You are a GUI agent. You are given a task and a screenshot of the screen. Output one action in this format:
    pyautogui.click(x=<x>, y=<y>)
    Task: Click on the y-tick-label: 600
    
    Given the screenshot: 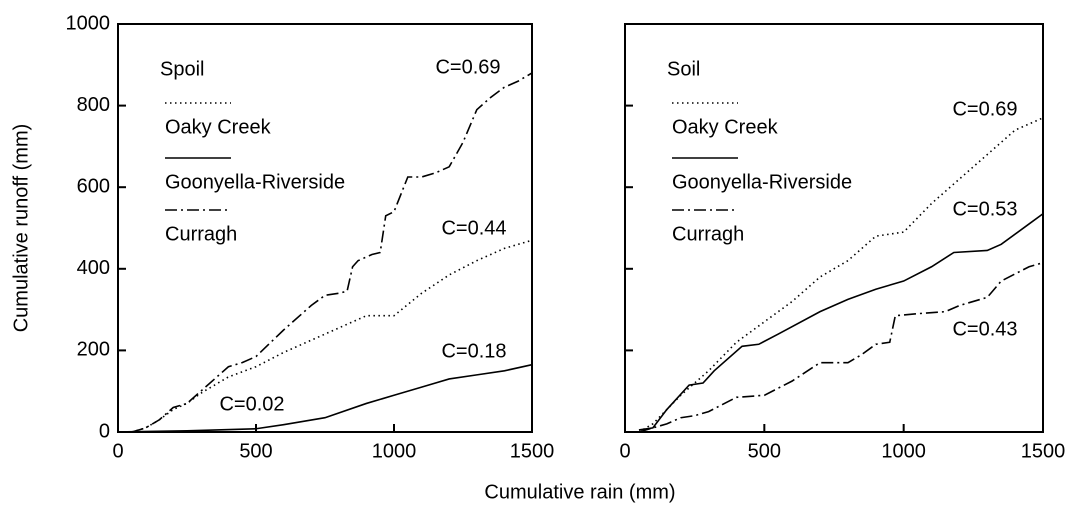 What is the action you would take?
    pyautogui.click(x=93, y=186)
    